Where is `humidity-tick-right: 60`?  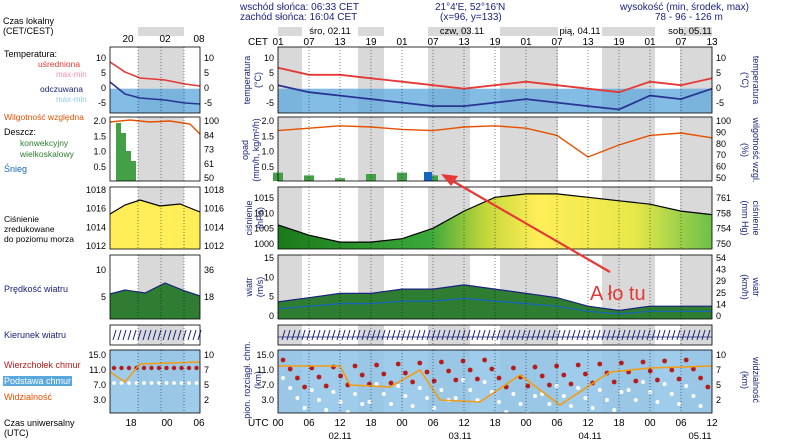 humidity-tick-right: 60 is located at coordinates (721, 167).